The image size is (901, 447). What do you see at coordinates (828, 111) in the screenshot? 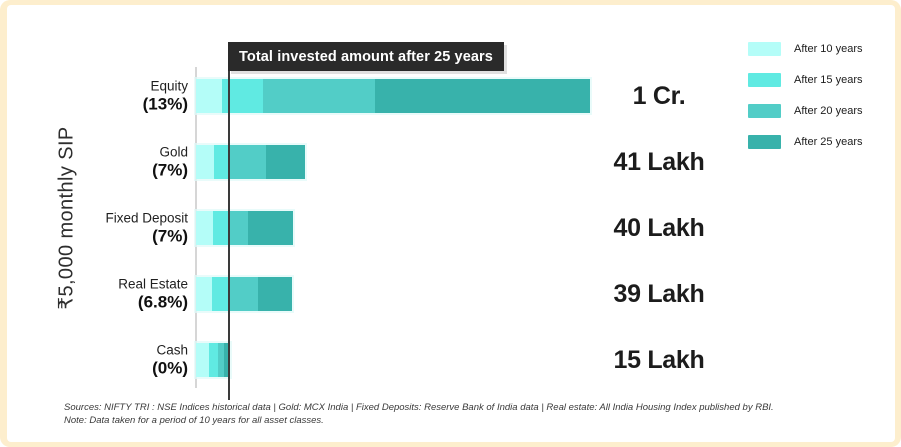
I see `legend-label: After 20 years` at bounding box center [828, 111].